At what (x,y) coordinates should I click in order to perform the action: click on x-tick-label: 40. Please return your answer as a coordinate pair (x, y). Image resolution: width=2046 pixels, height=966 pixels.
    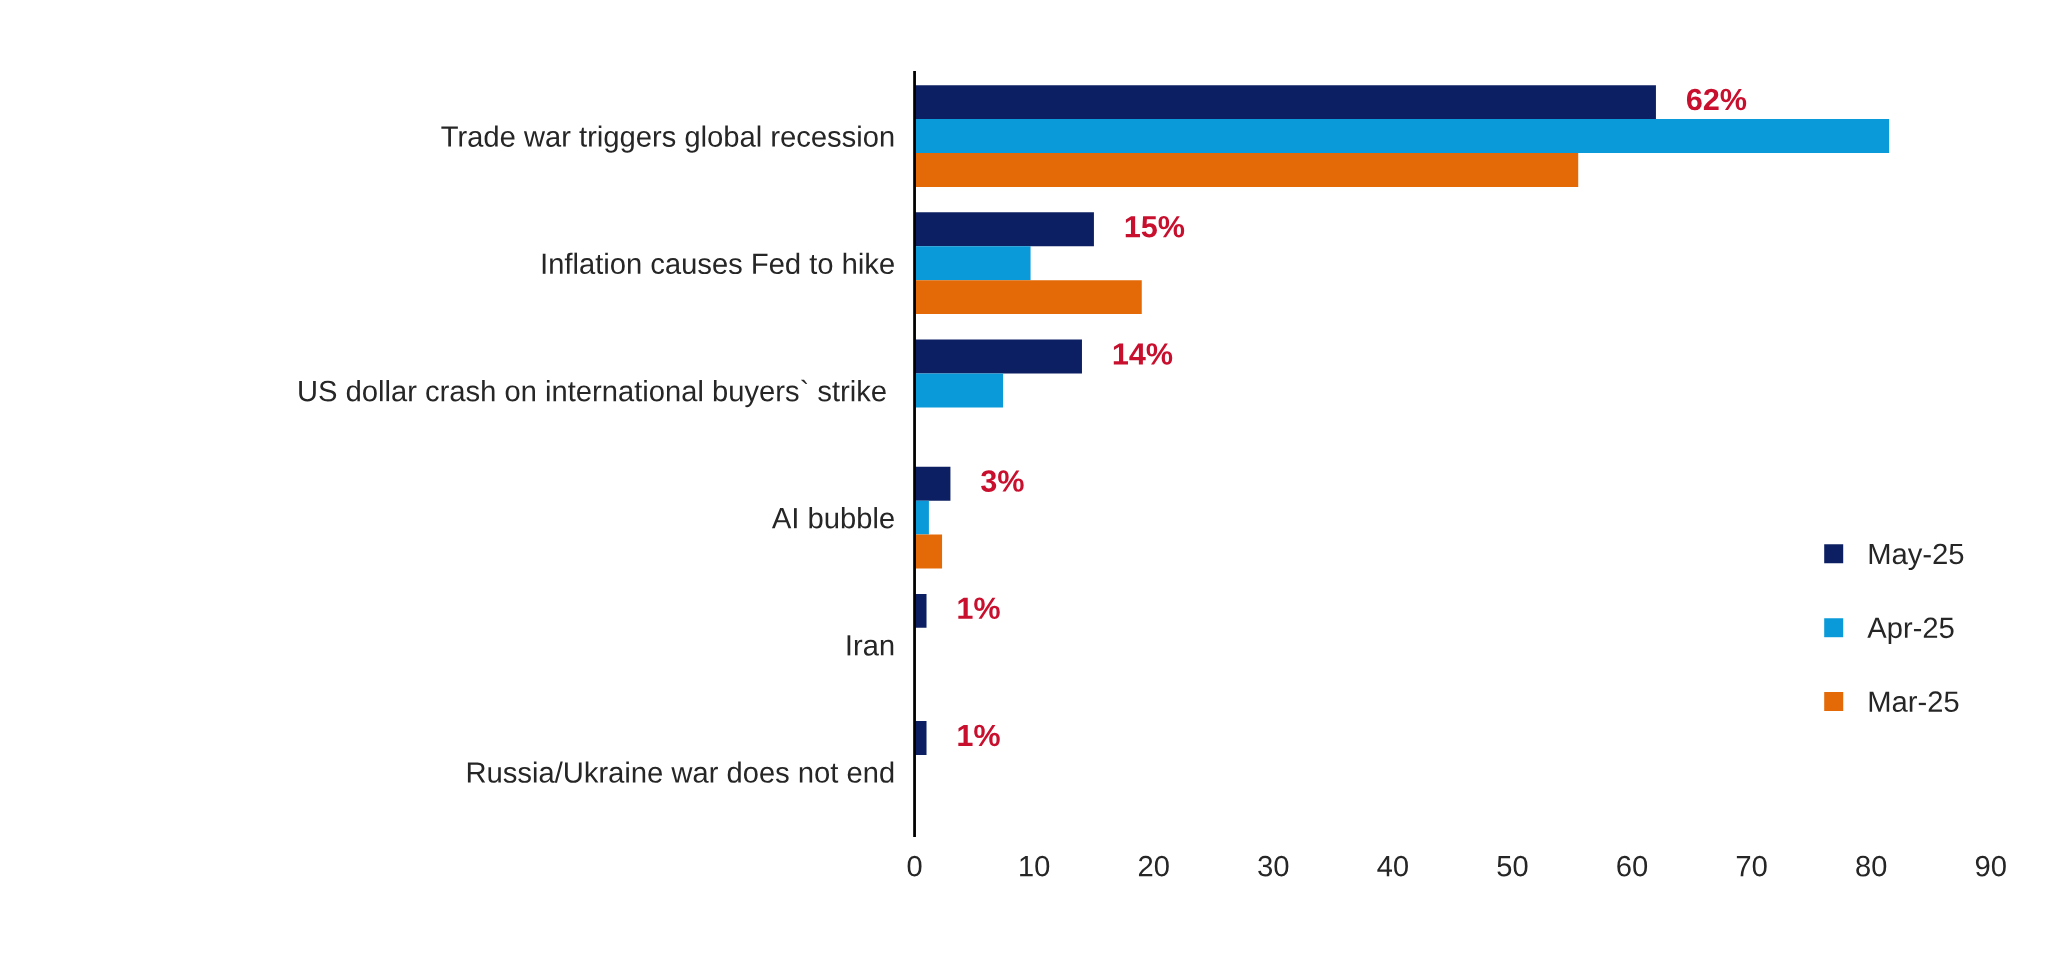
    Looking at the image, I should click on (1392, 866).